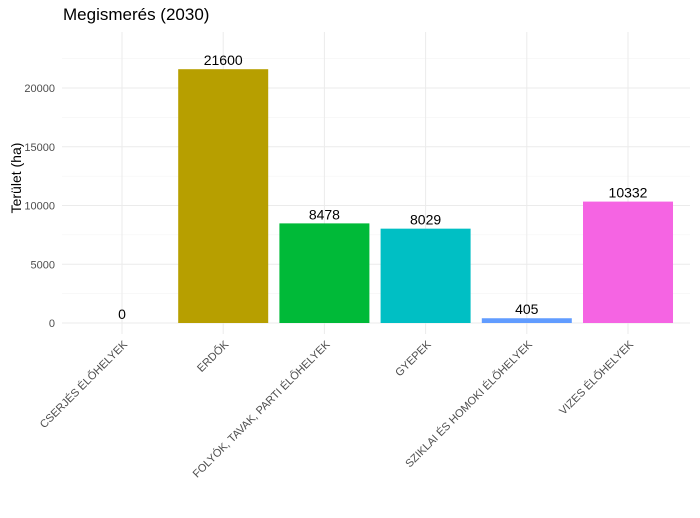 Image resolution: width=700 pixels, height=518 pixels. What do you see at coordinates (39, 89) in the screenshot?
I see `y-tick-label: 20000` at bounding box center [39, 89].